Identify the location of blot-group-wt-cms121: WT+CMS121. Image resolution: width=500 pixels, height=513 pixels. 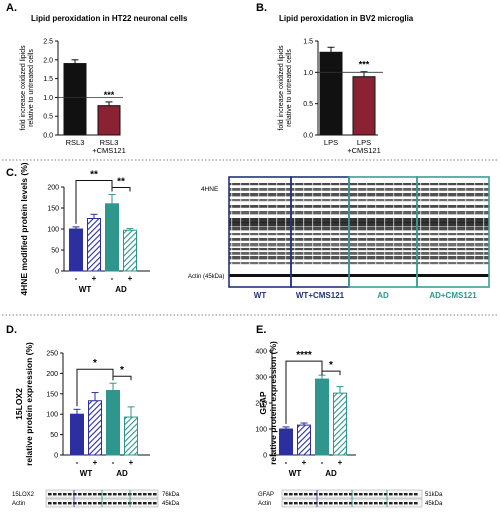
(320, 295).